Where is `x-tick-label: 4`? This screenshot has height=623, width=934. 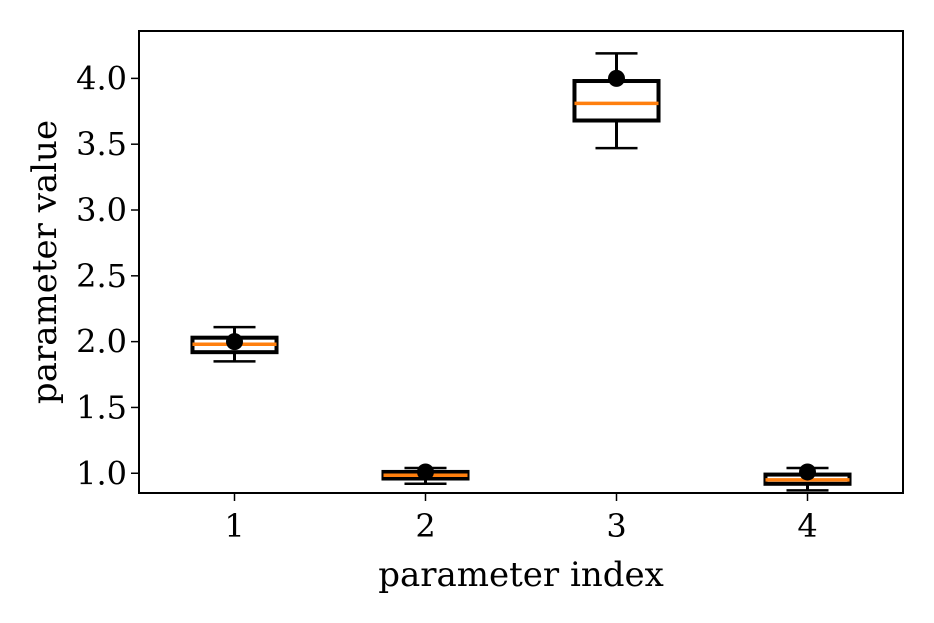 x-tick-label: 4 is located at coordinates (807, 526).